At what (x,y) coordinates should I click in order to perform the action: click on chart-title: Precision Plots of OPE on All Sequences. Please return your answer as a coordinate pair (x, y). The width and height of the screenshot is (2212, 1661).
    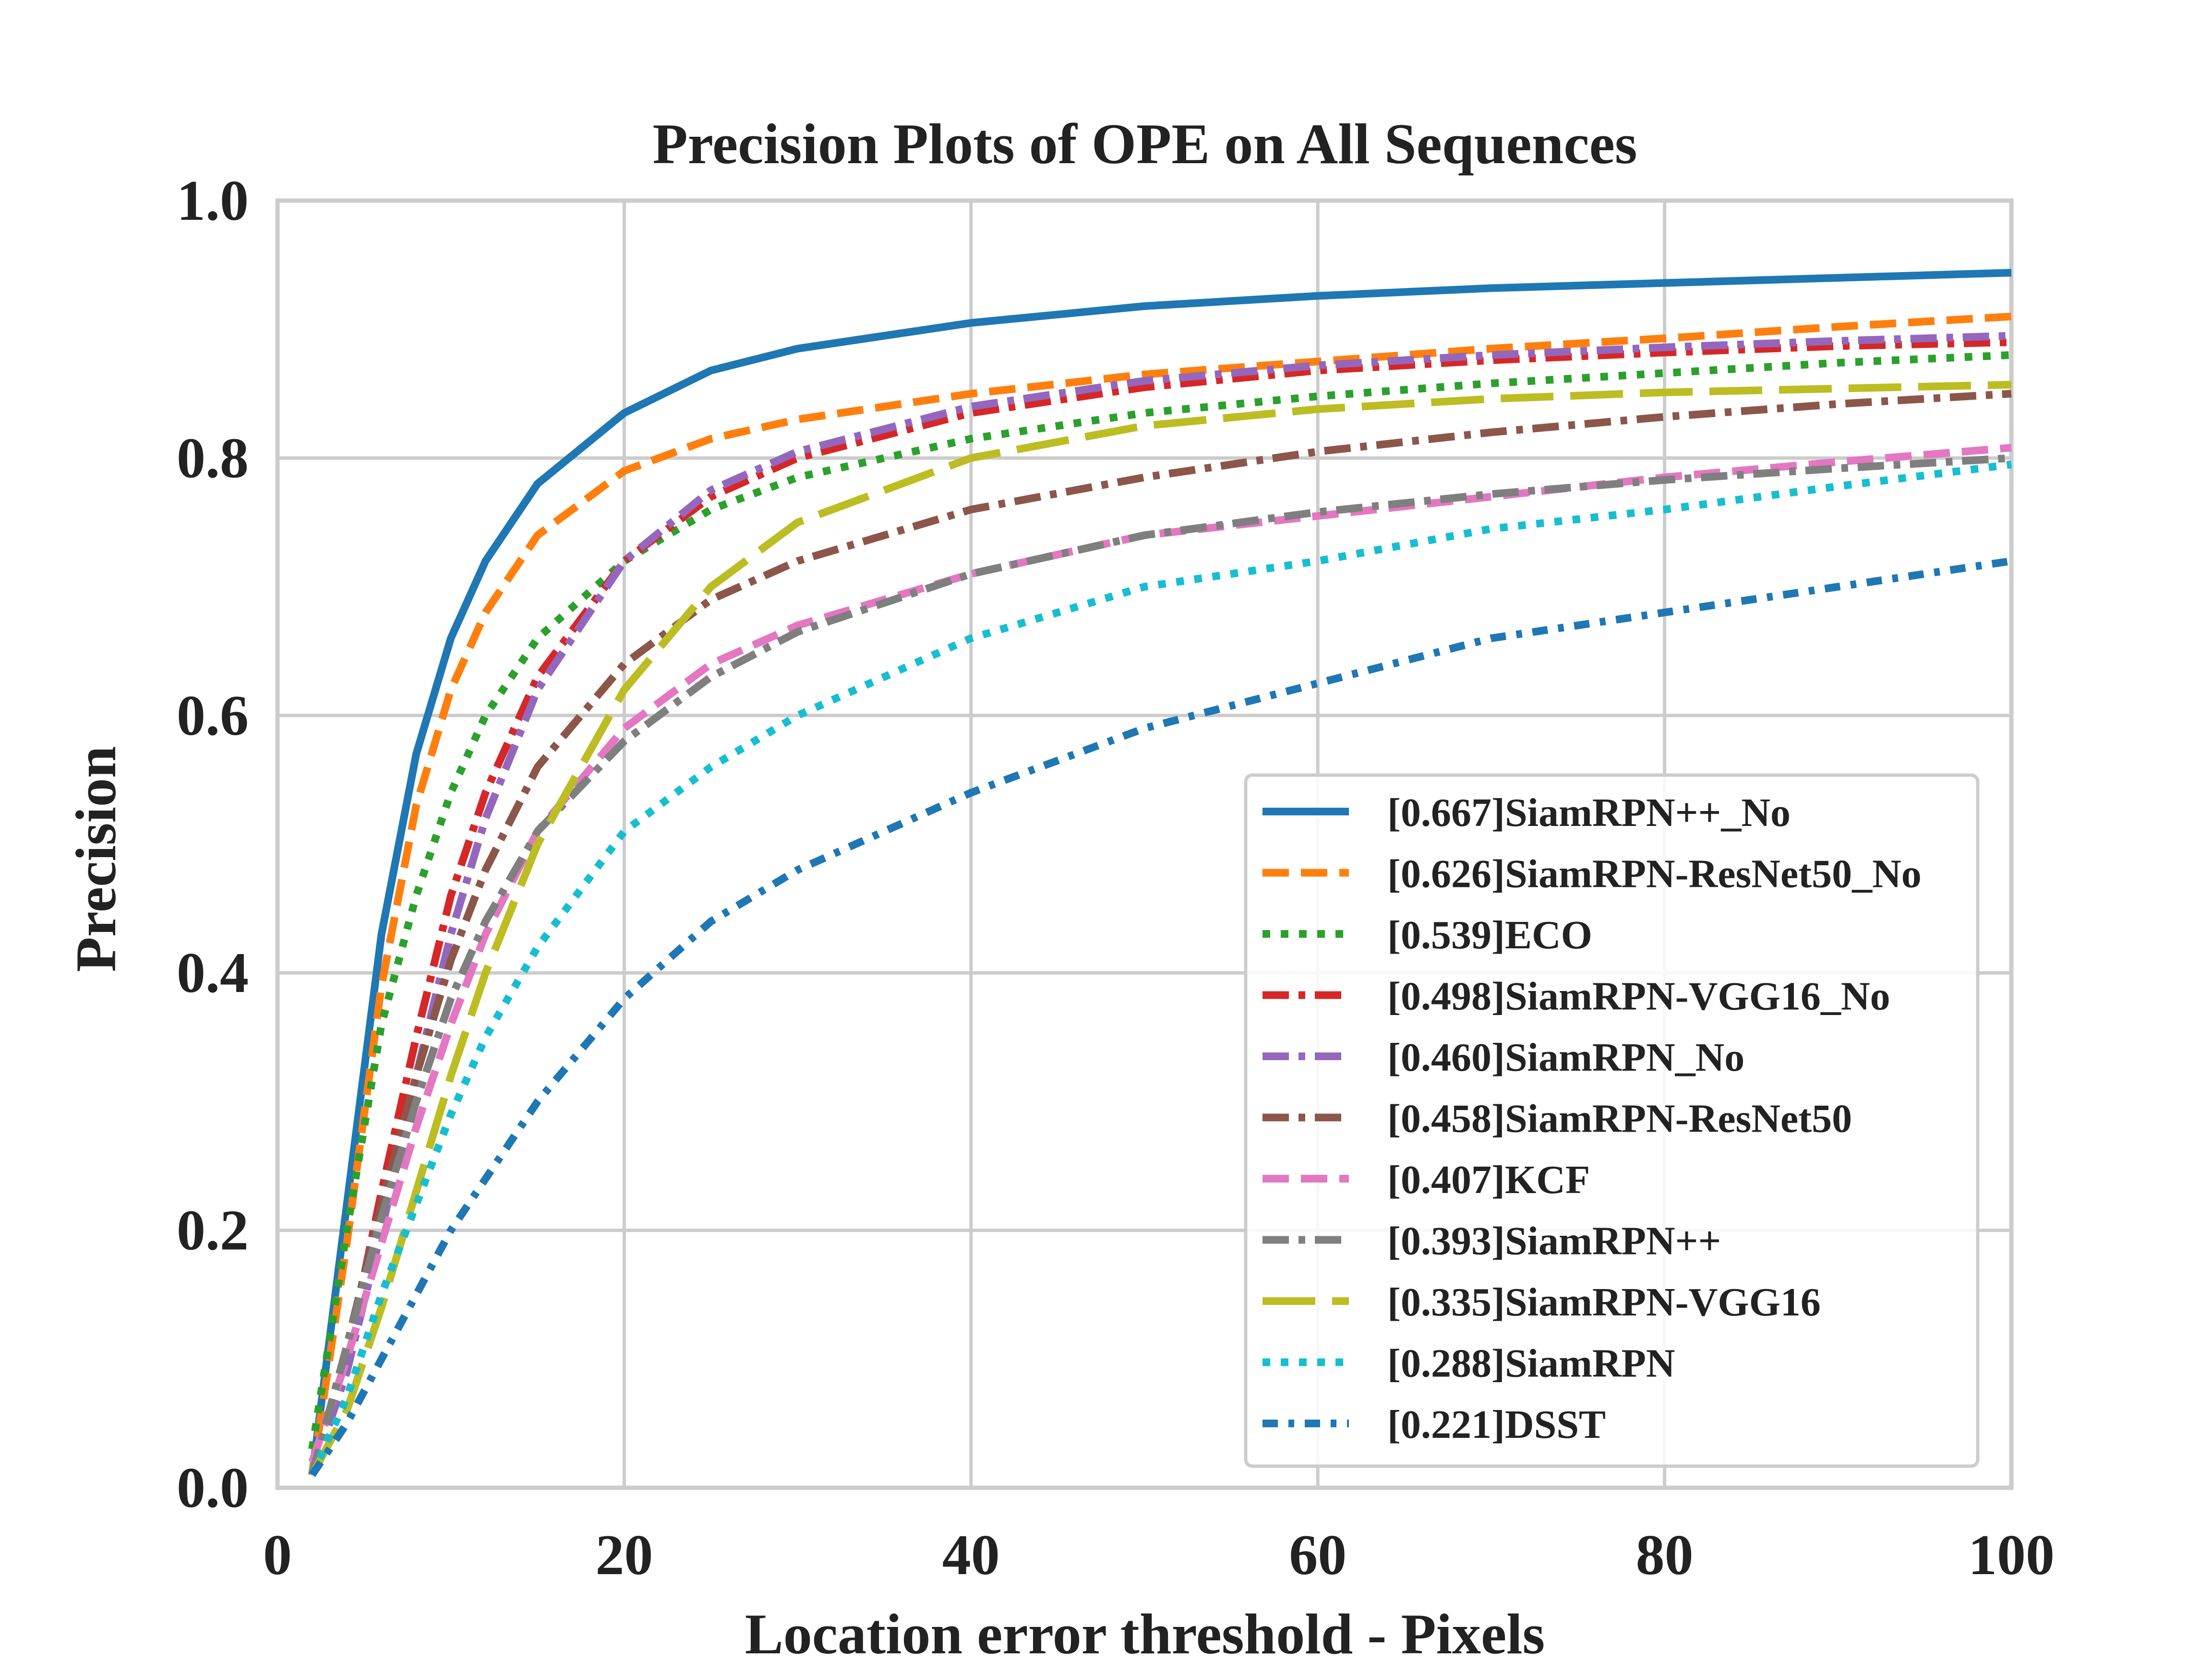
    Looking at the image, I should click on (1144, 144).